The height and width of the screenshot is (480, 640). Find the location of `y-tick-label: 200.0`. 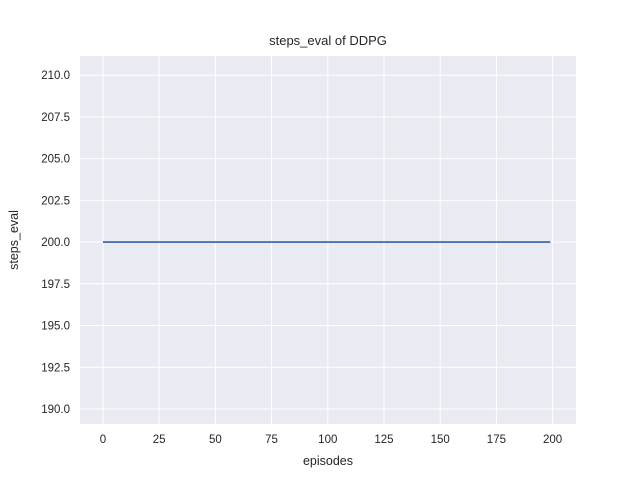

y-tick-label: 200.0 is located at coordinates (55, 243).